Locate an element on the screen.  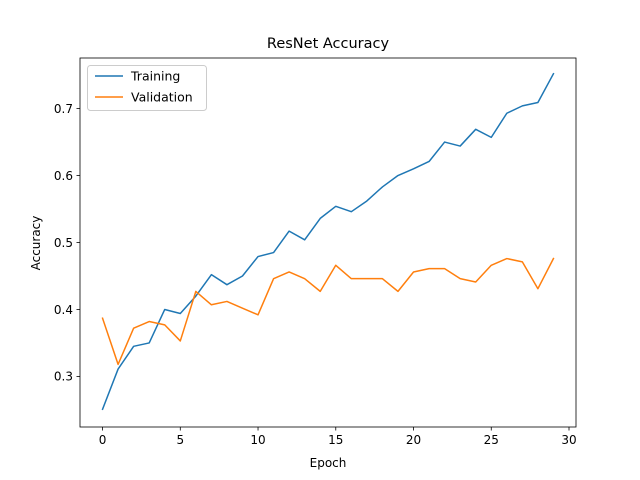
y-axis-label: Accuracy is located at coordinates (36, 243).